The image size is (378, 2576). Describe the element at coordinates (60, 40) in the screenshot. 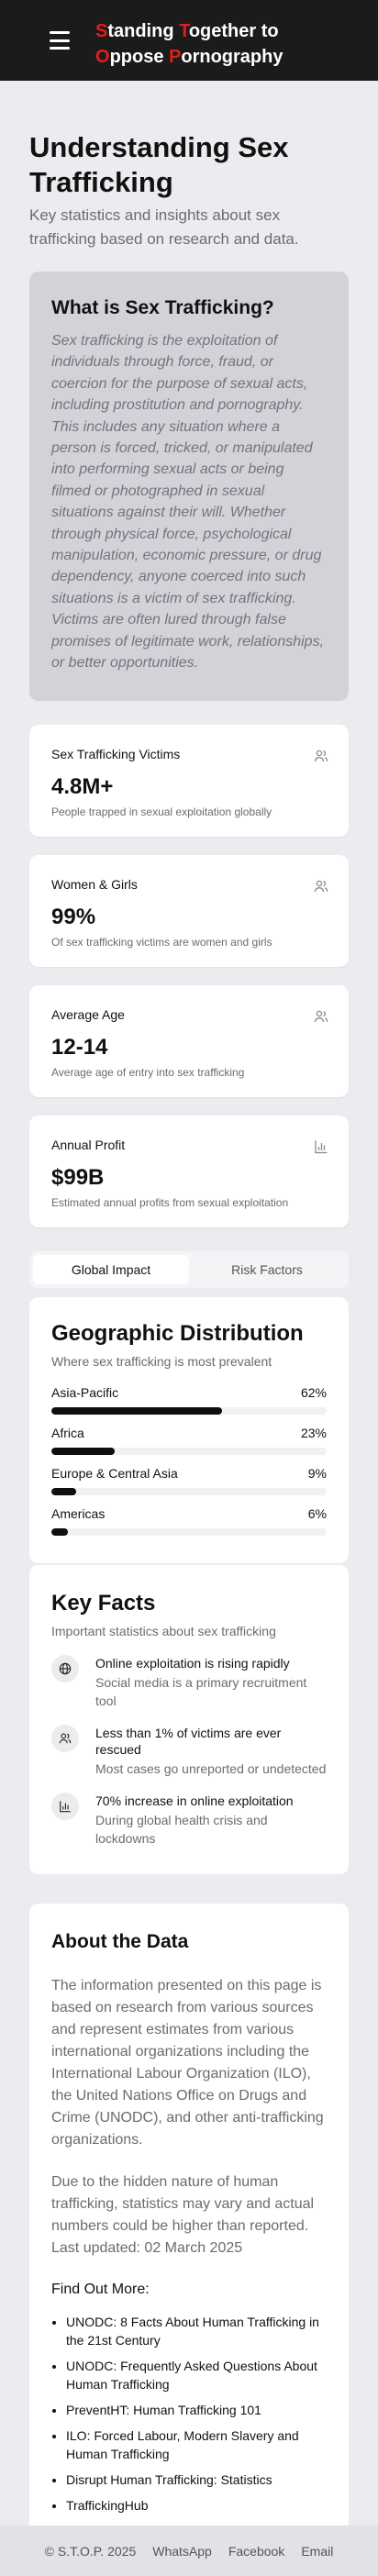

I see `hamburger-menu-icon` at that location.